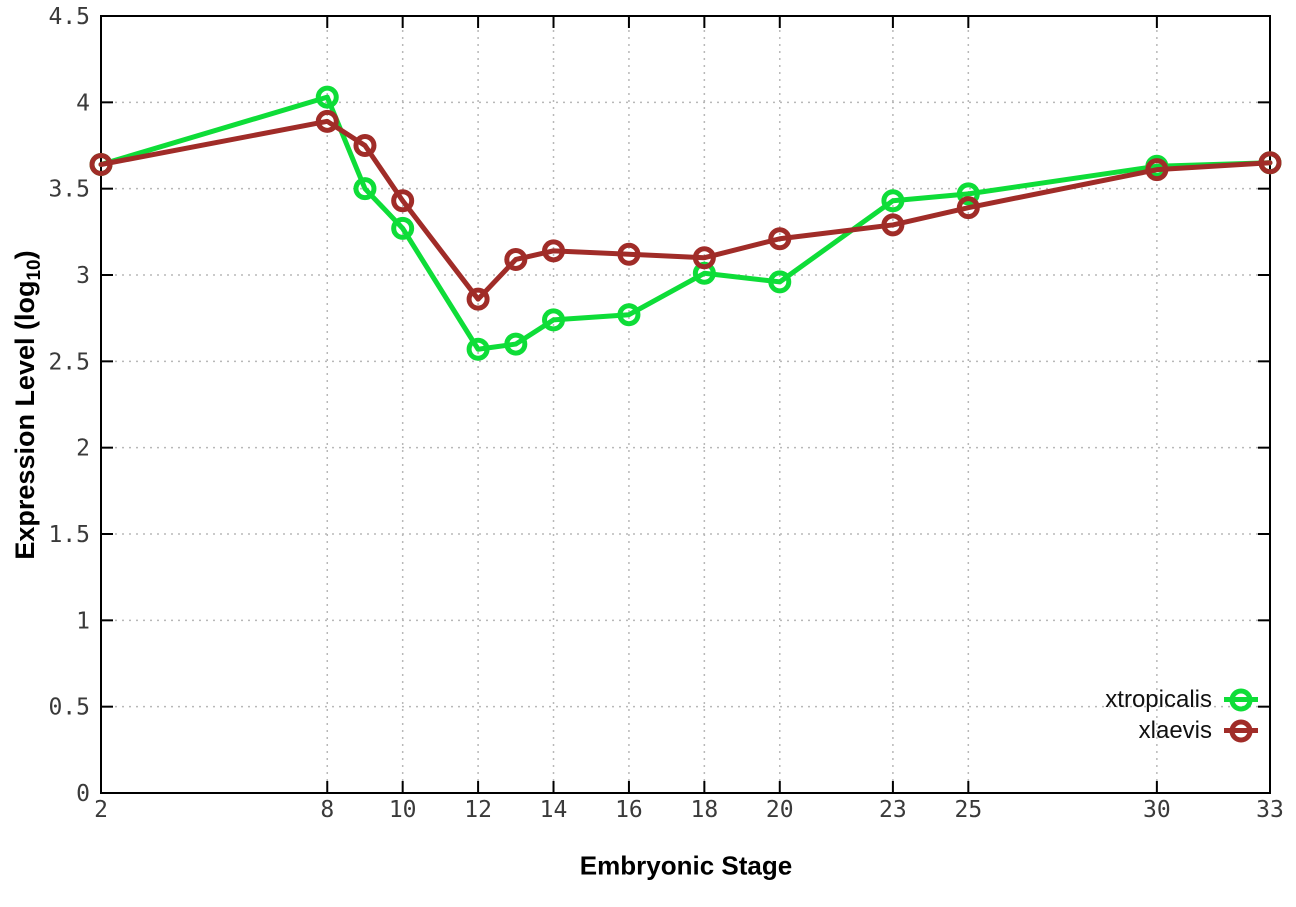  Describe the element at coordinates (25, 255) in the screenshot. I see `y-axis-title-suffix: )` at that location.